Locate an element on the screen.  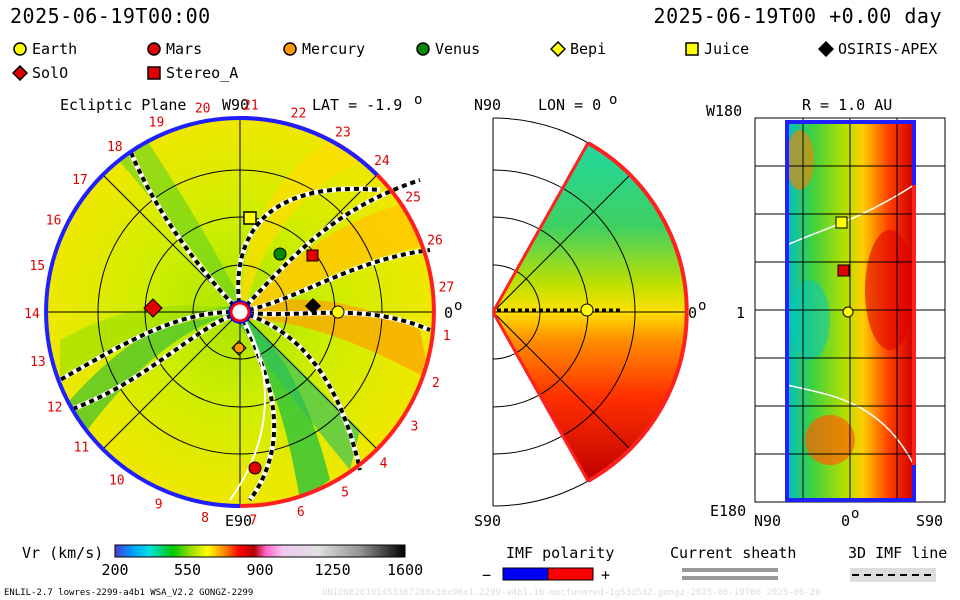
legend-label: Bepi is located at coordinates (588, 49).